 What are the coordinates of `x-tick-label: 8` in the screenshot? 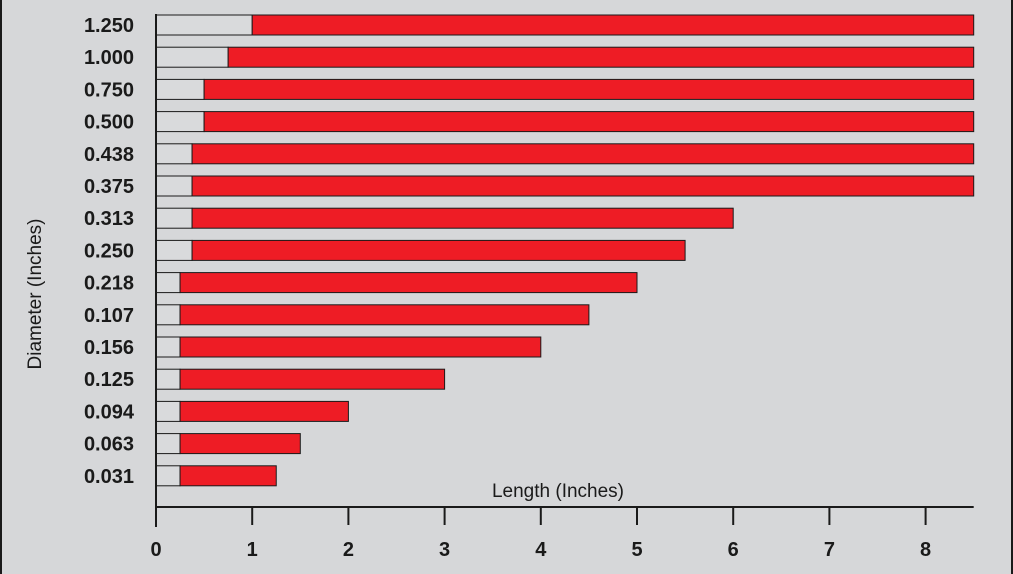 It's located at (925, 550).